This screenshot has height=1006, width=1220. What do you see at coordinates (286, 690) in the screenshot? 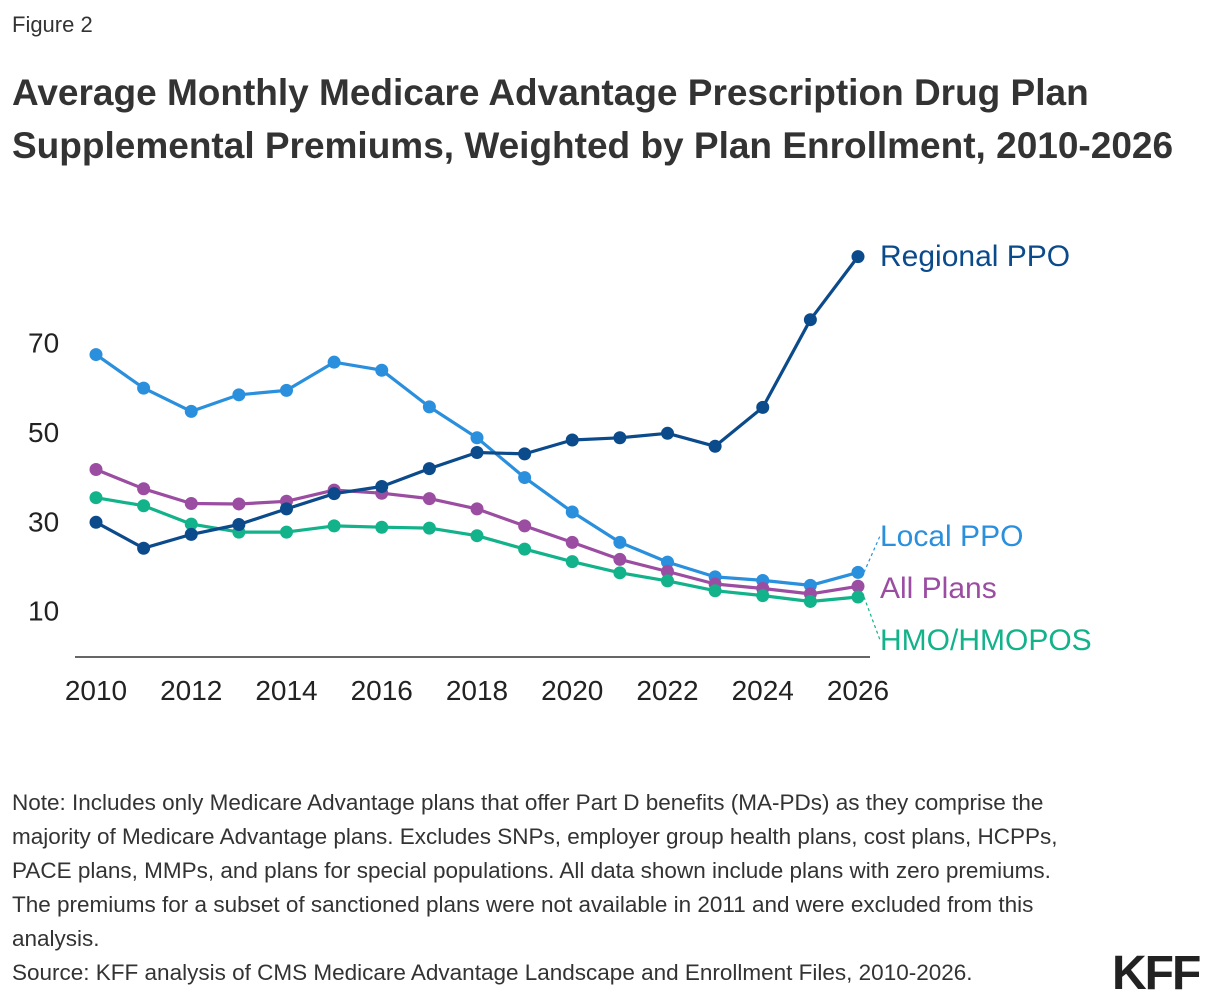
I see `x-tick-label: 2014` at bounding box center [286, 690].